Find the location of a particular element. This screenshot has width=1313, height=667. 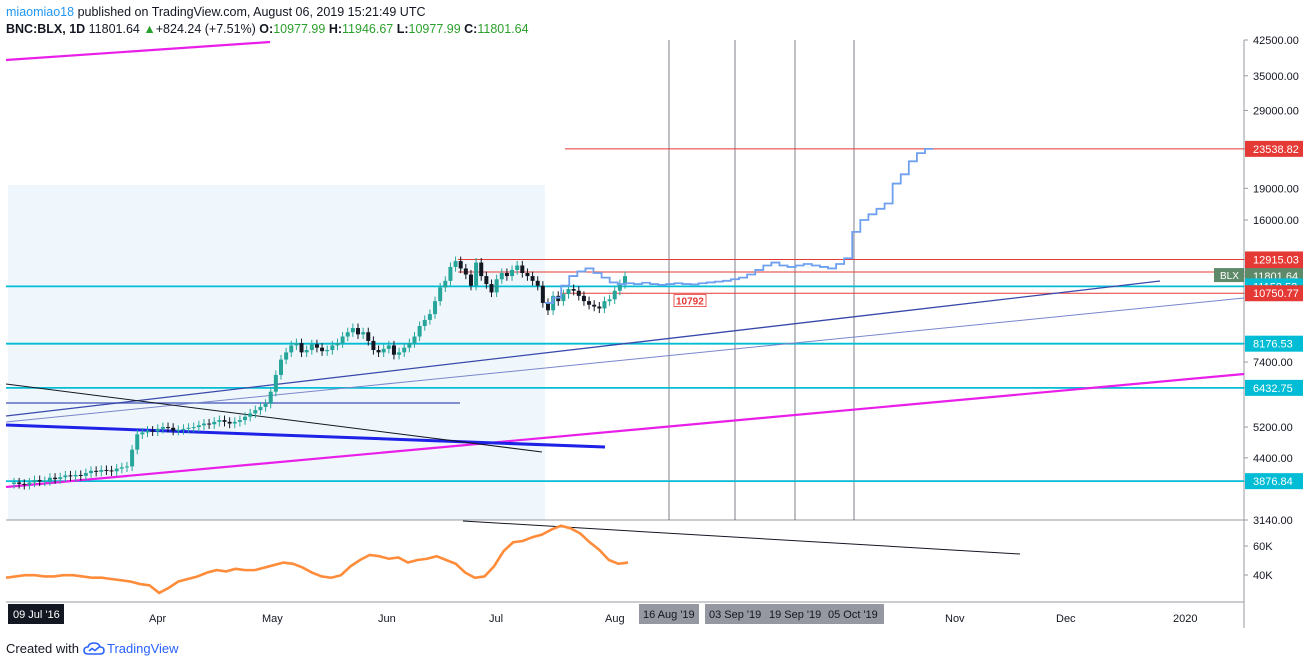

time-label: Apr is located at coordinates (157, 619).